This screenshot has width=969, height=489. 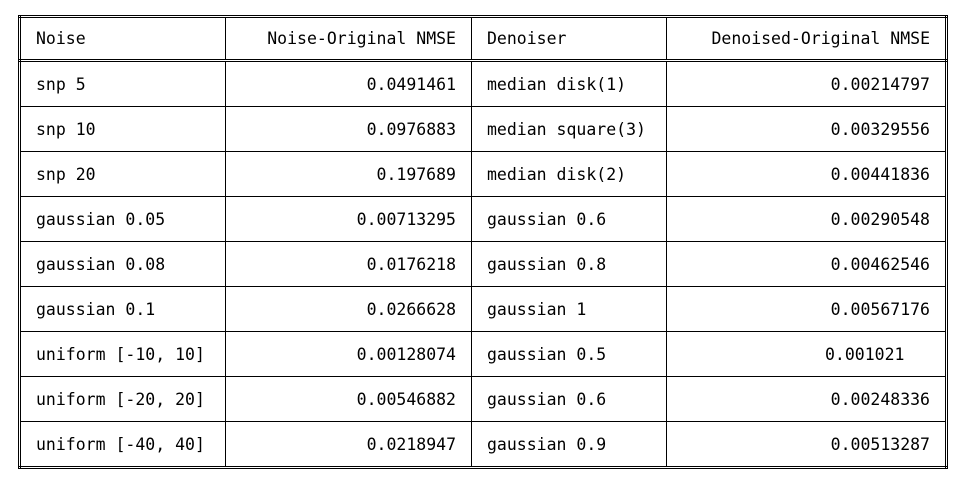 What do you see at coordinates (569, 129) in the screenshot?
I see `cell-denoiser: median square(3)` at bounding box center [569, 129].